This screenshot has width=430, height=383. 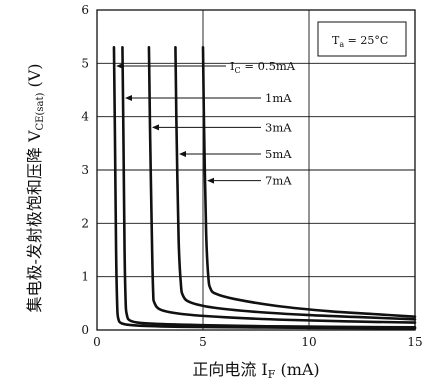 I want to click on annotation-label-3: 3mA, so click(x=278, y=127).